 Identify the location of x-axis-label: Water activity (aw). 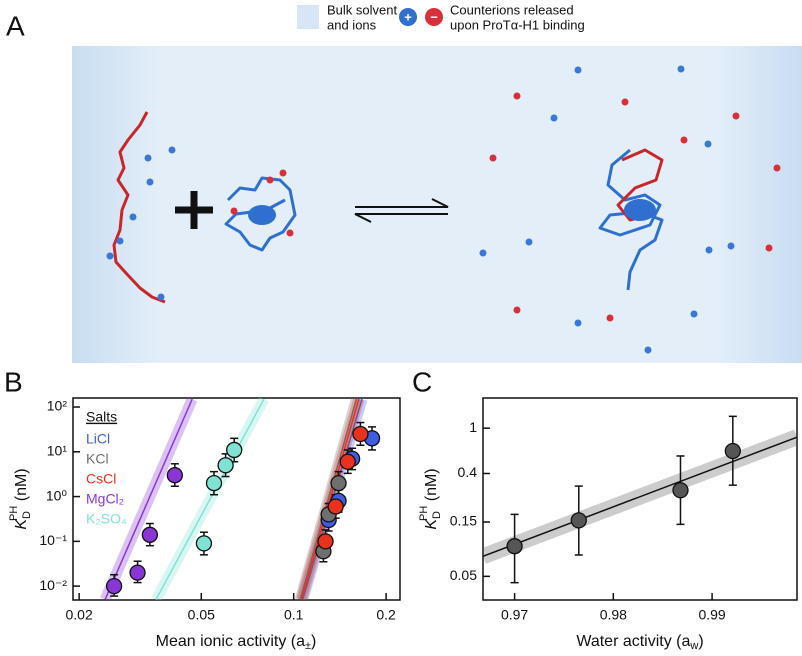
(639, 642).